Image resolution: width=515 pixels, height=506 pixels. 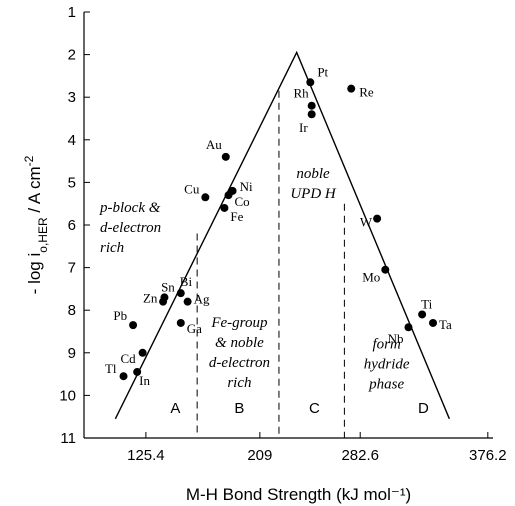 What do you see at coordinates (313, 184) in the screenshot?
I see `region-annotation-2: noble UPD H` at bounding box center [313, 184].